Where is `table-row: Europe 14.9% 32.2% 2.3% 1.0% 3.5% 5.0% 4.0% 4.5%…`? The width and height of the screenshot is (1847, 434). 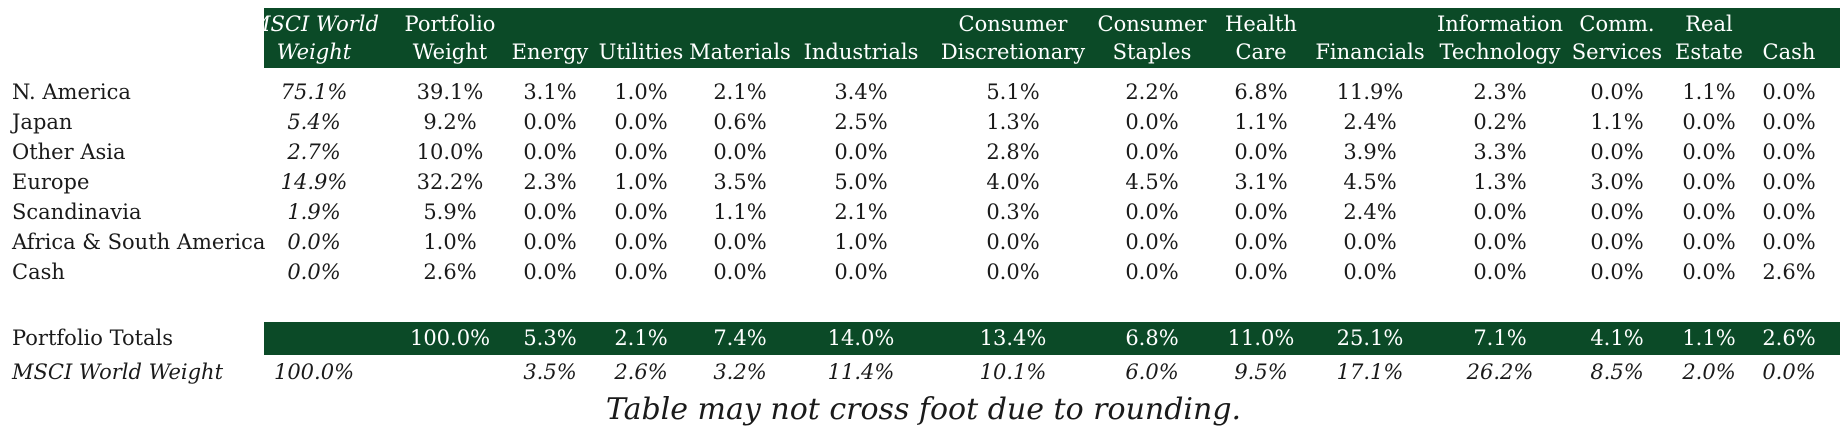 table-row: Europe 14.9% 32.2% 2.3% 1.0% 3.5% 5.0% 4.0% 4.5%… is located at coordinates (923, 182).